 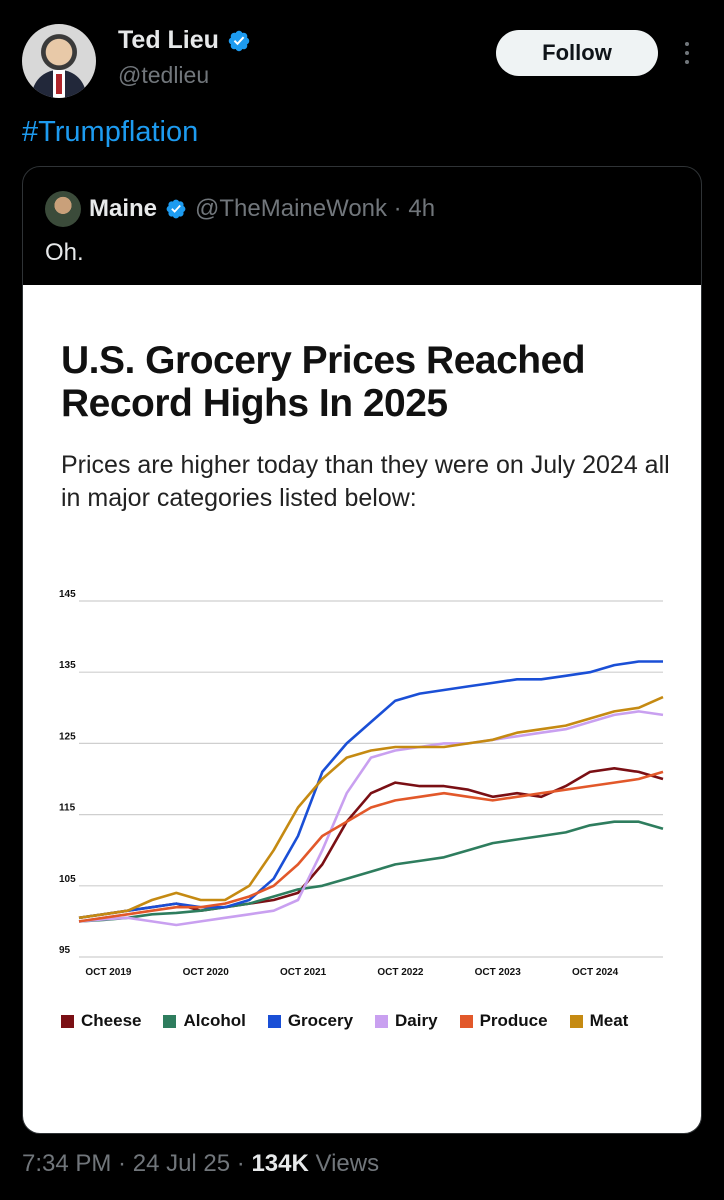 What do you see at coordinates (168, 40) in the screenshot?
I see `author-display-name: Ted Lieu` at bounding box center [168, 40].